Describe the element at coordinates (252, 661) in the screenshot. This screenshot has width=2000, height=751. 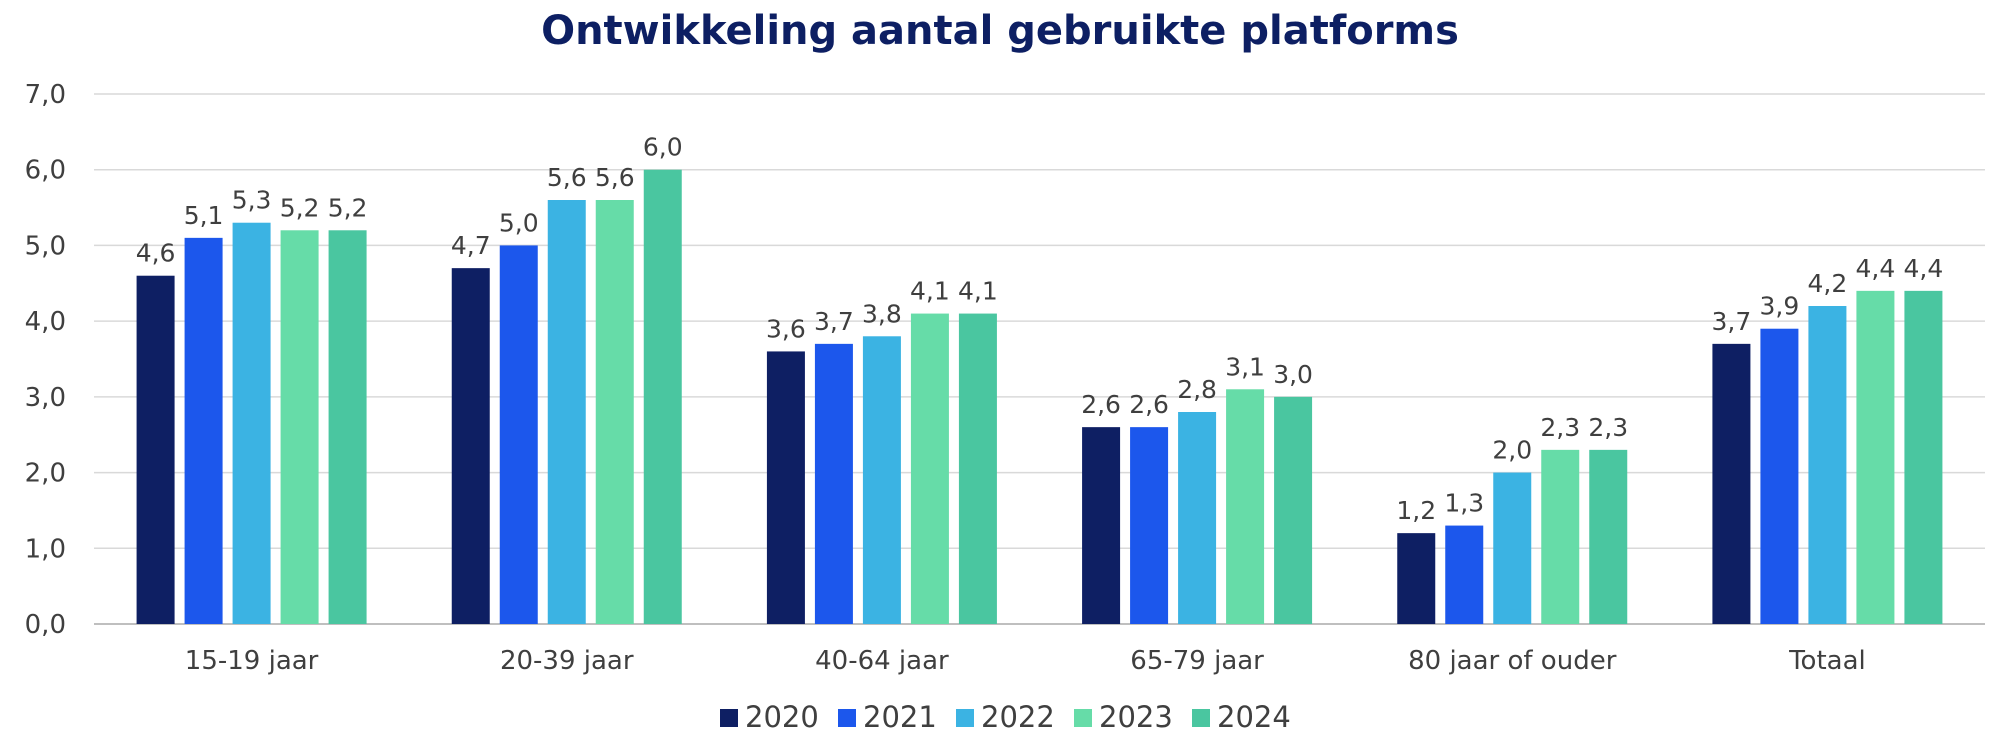
I see `x-category-label: 15-19 jaar` at that location.